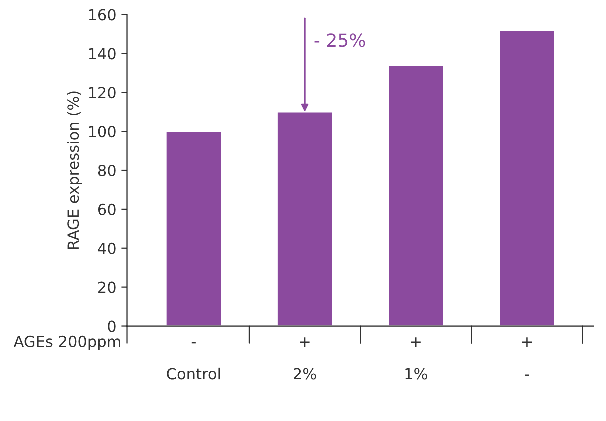 The height and width of the screenshot is (421, 606). Describe the element at coordinates (107, 288) in the screenshot. I see `y-tick-label: 20` at that location.